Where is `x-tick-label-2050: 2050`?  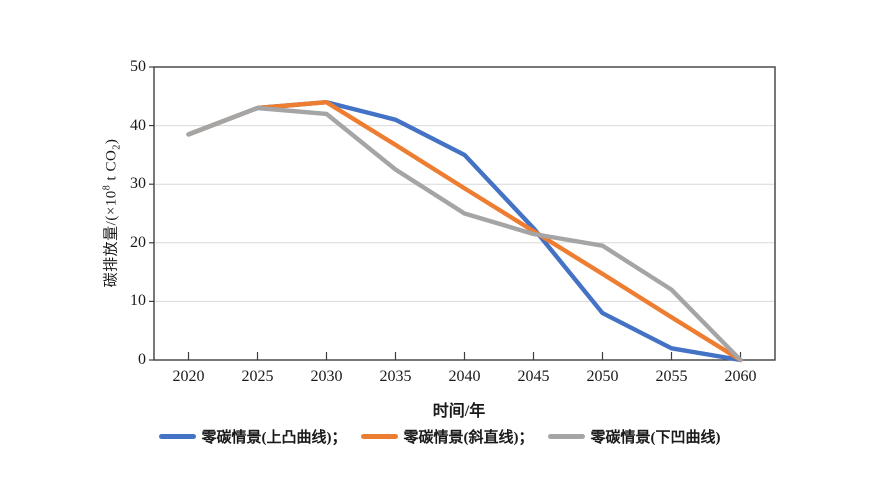 x-tick-label-2050: 2050 is located at coordinates (602, 376).